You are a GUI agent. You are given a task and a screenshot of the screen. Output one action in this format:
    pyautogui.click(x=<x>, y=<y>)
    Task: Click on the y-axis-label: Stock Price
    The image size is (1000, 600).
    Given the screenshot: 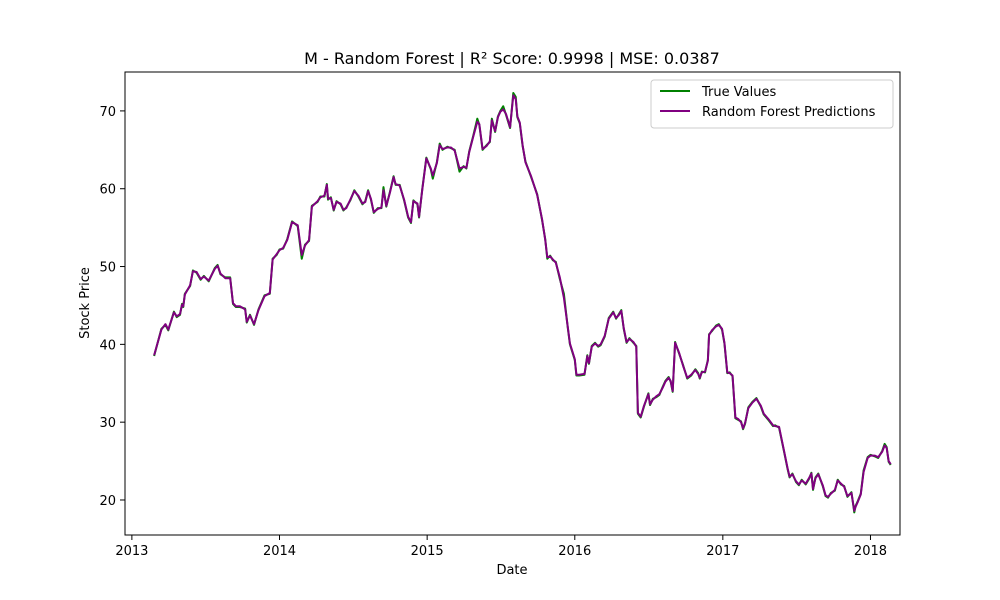 What is the action you would take?
    pyautogui.click(x=85, y=303)
    